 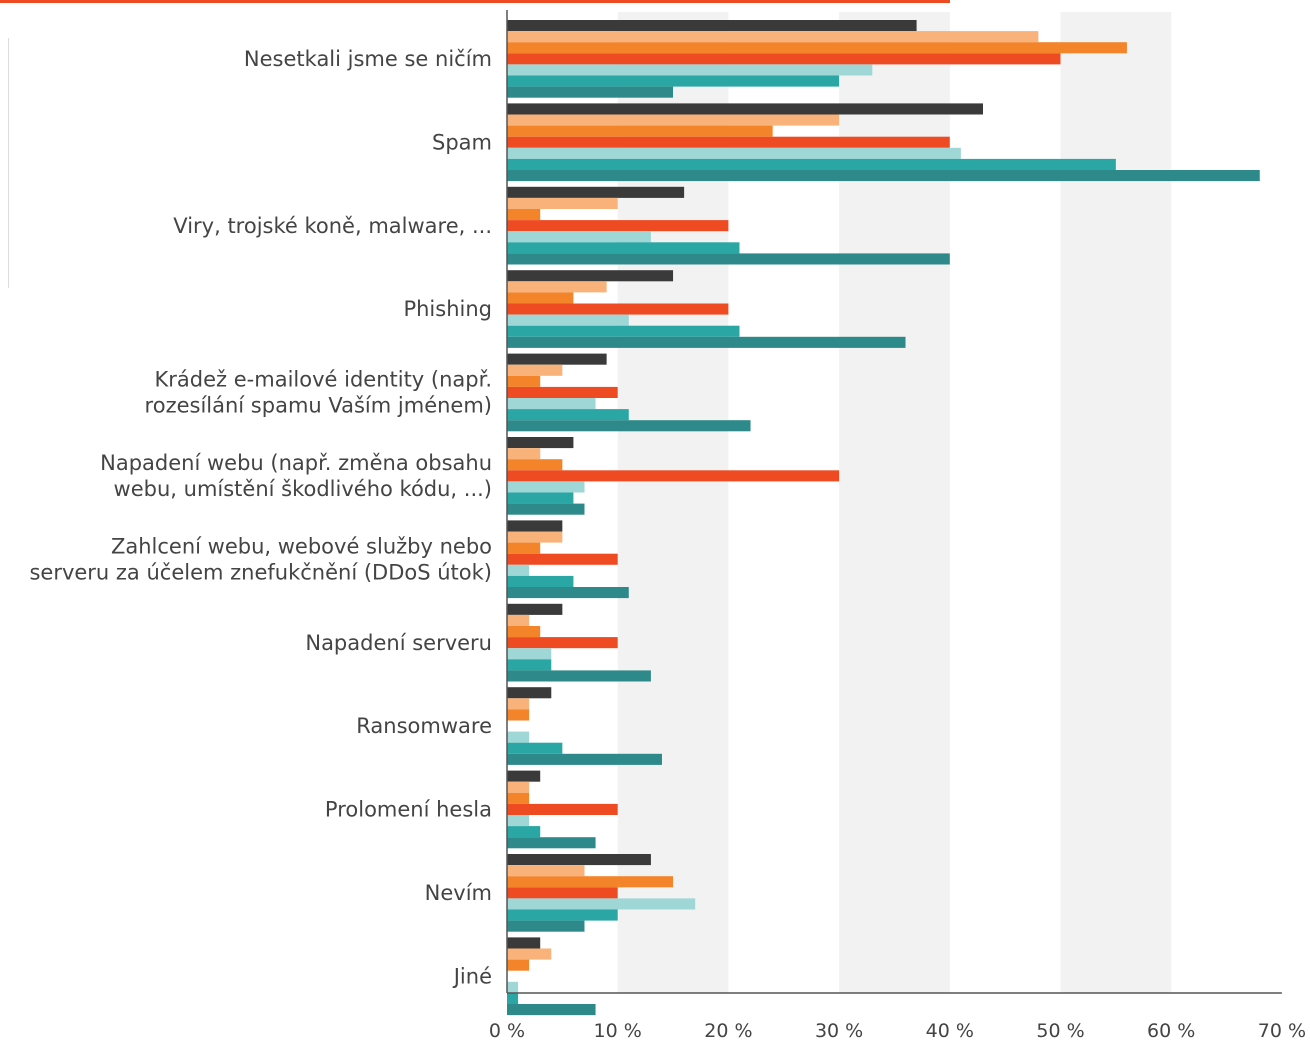 I want to click on x-tick-label: 50 %, so click(x=1060, y=1031).